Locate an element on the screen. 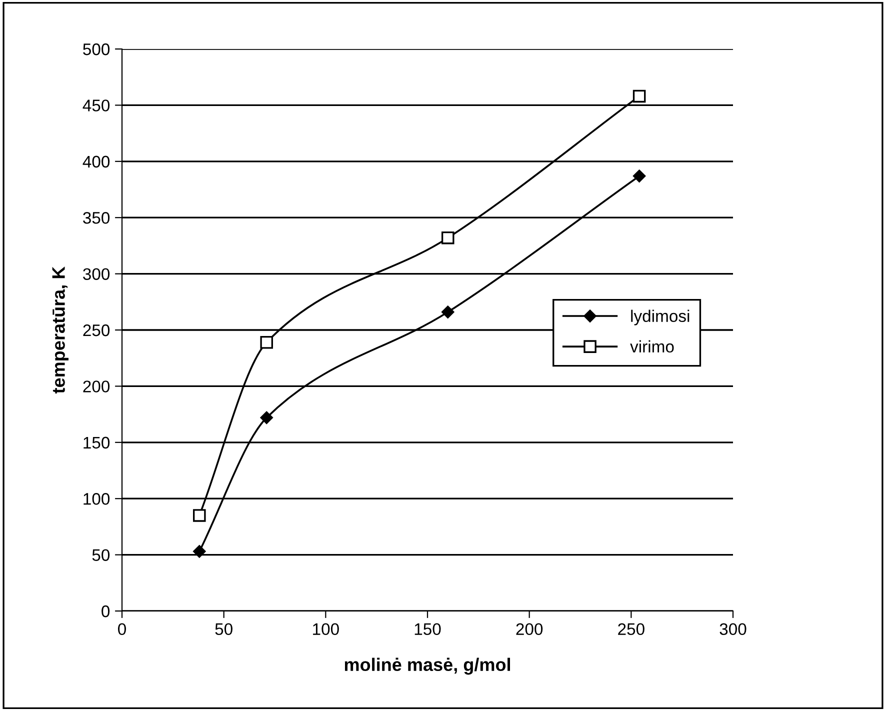 The height and width of the screenshot is (711, 886). x-tick-label: 300 is located at coordinates (733, 629).